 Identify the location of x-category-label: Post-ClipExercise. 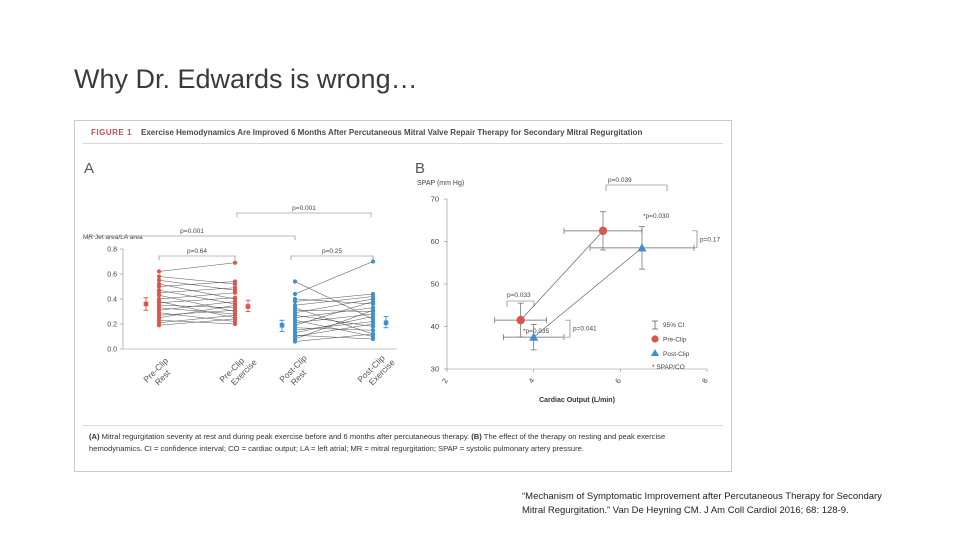
(376, 371).